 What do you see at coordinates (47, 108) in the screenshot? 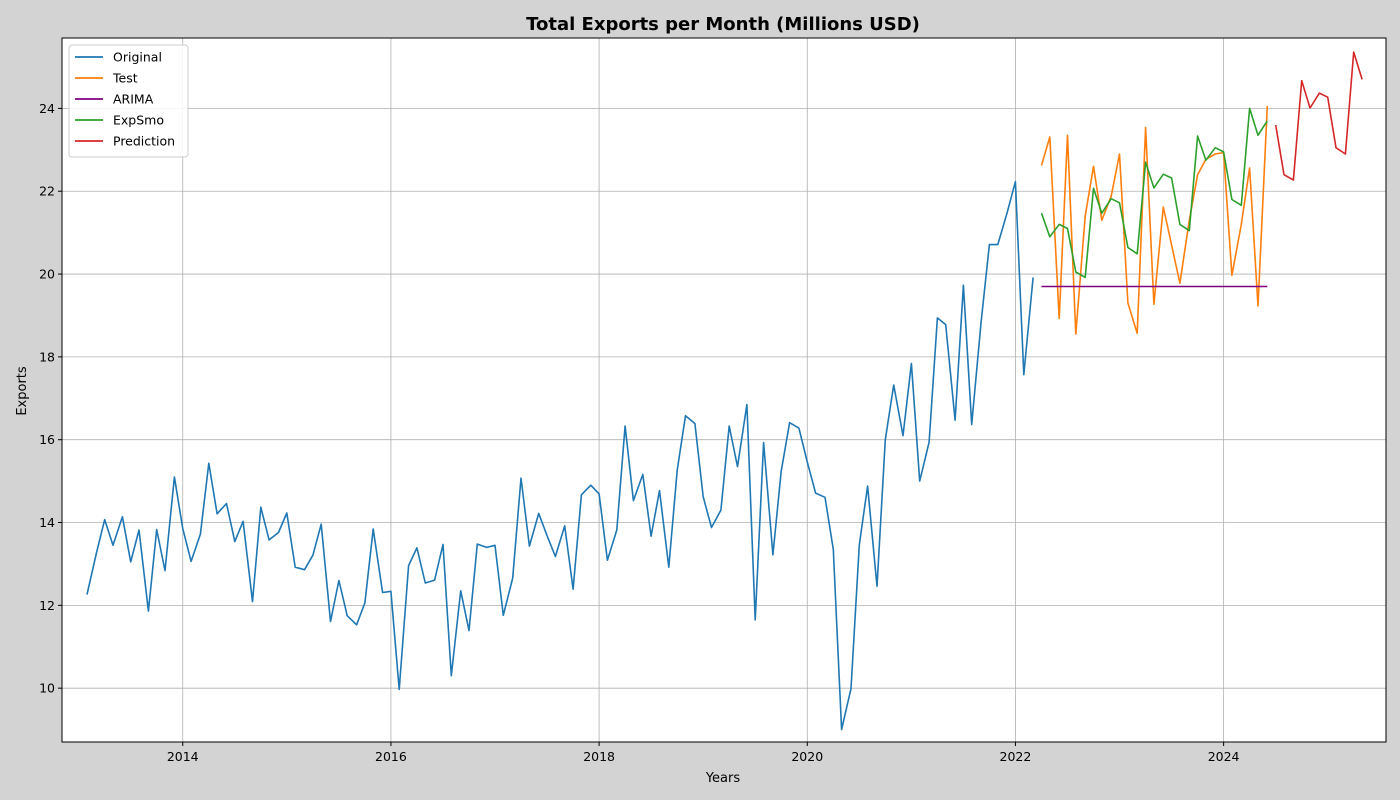
I see `y-tick-label: 24` at bounding box center [47, 108].